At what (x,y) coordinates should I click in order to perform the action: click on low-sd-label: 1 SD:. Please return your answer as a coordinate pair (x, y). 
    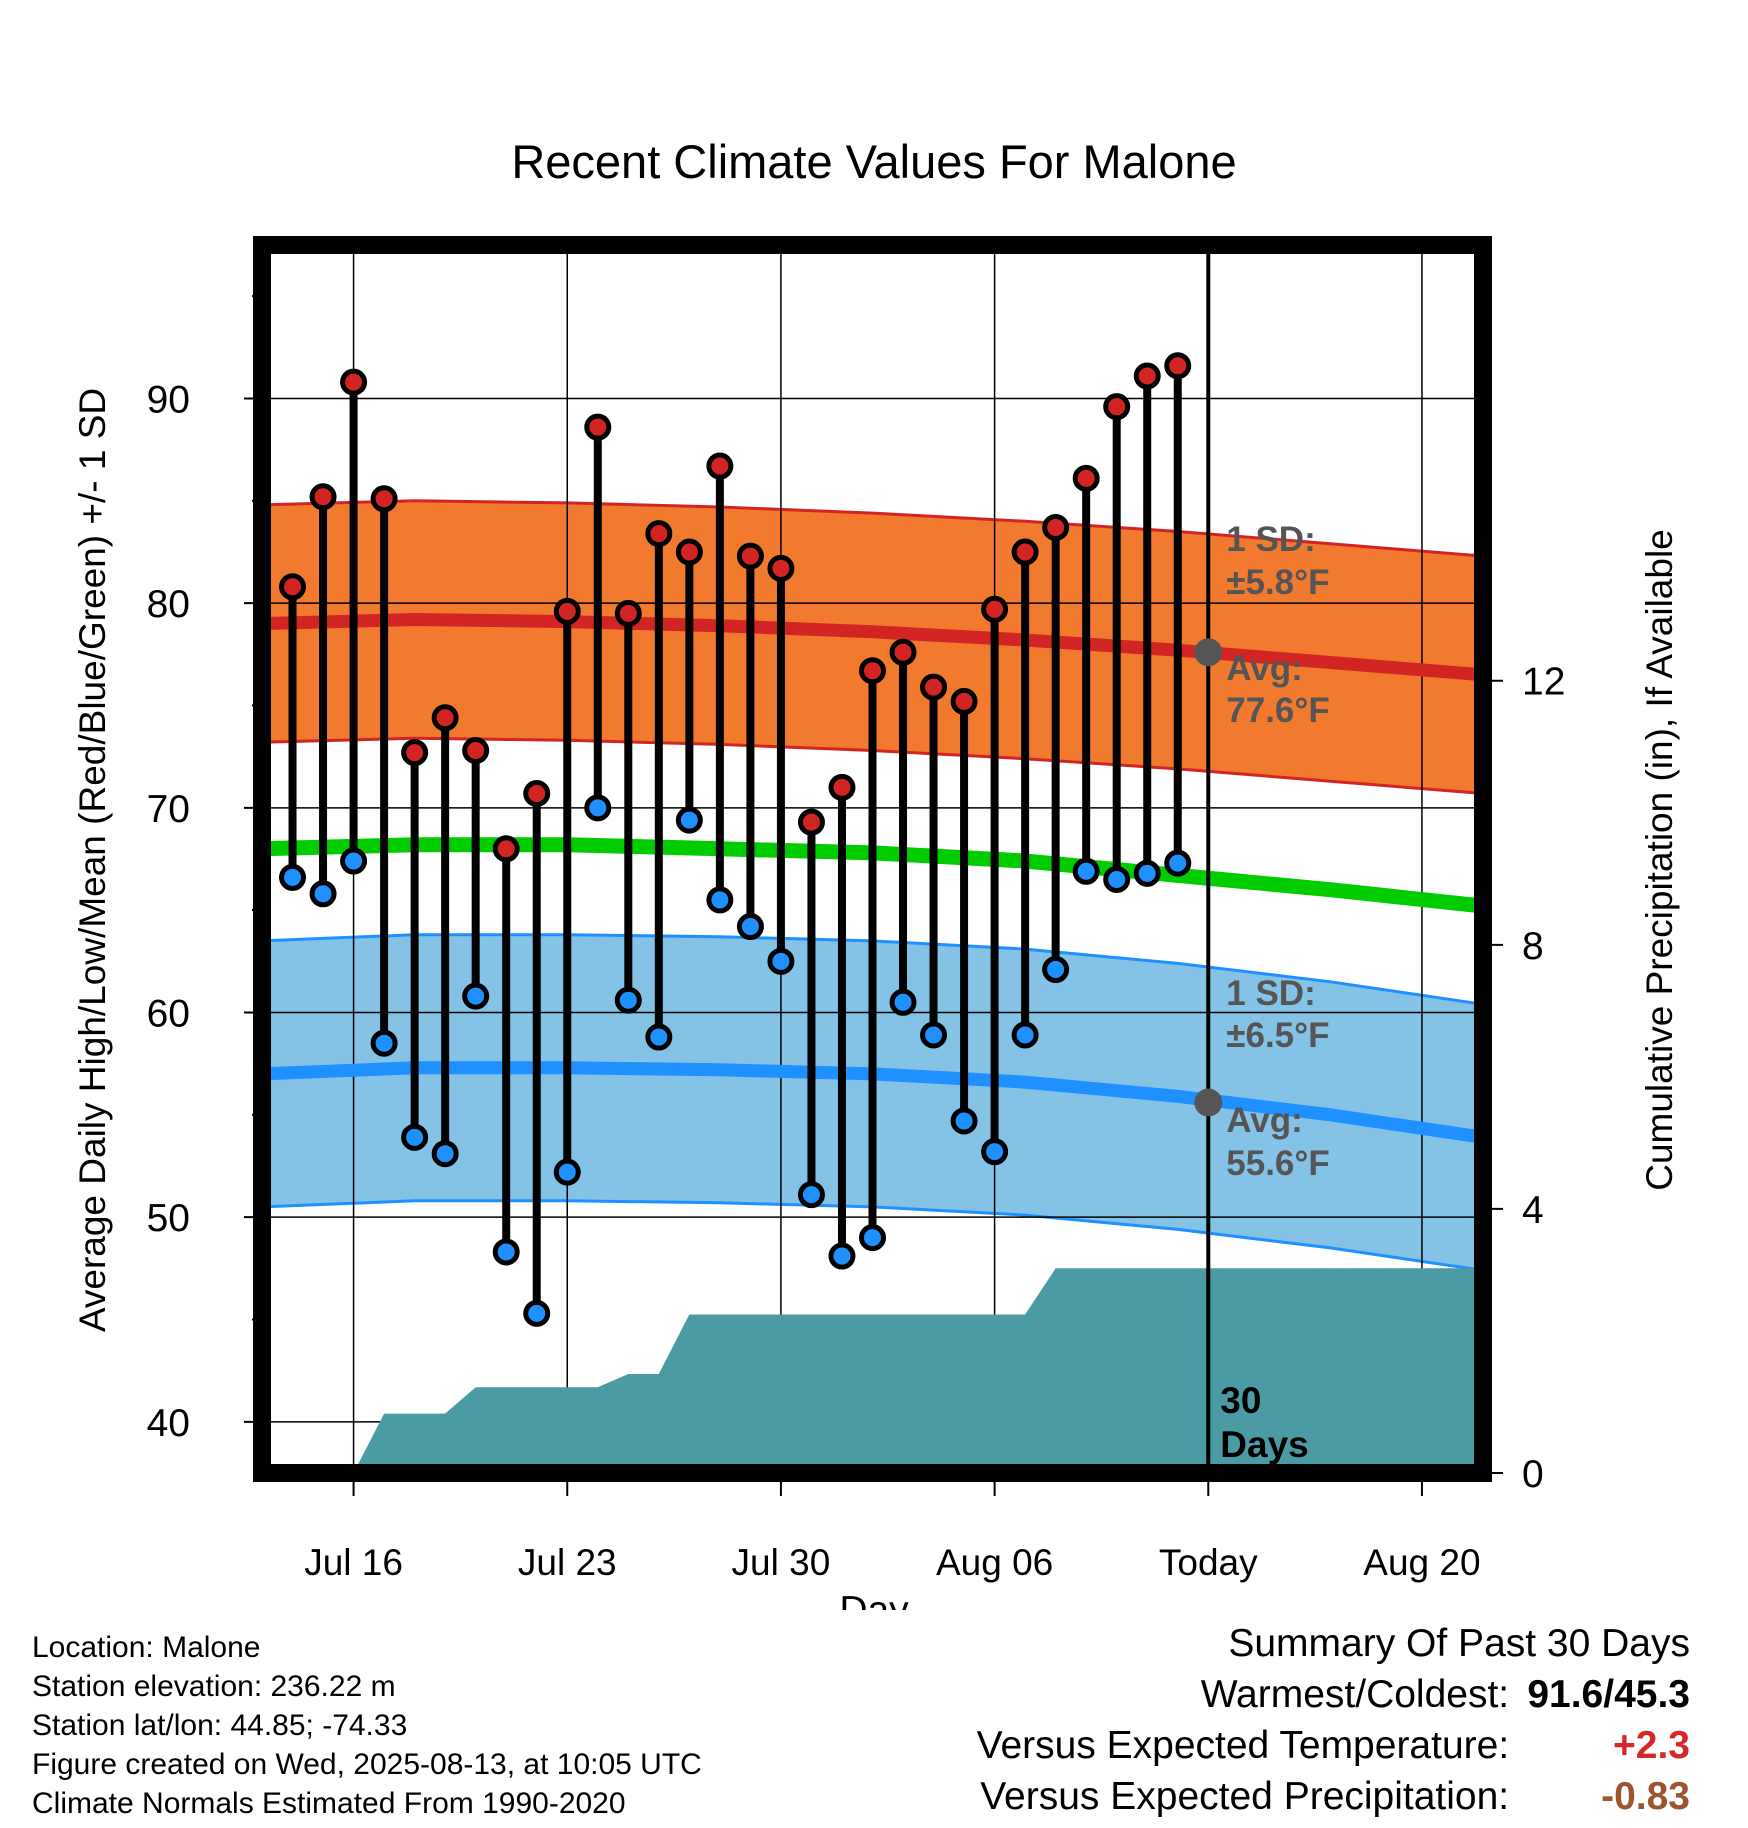
    Looking at the image, I should click on (1270, 993).